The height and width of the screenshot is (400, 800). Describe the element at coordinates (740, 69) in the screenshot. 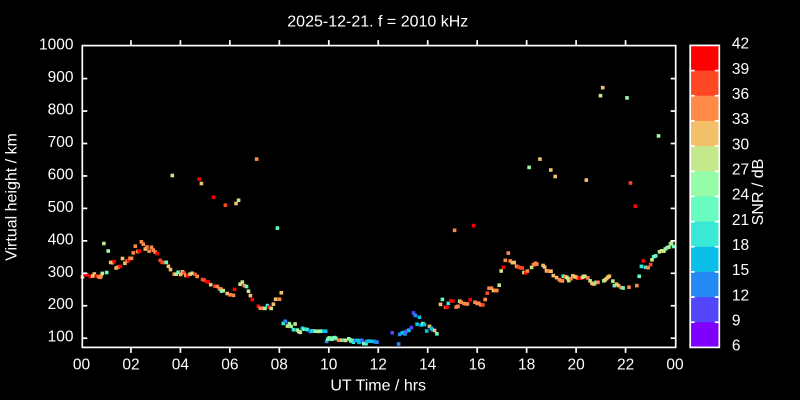

I see `svg-text: 39` at that location.